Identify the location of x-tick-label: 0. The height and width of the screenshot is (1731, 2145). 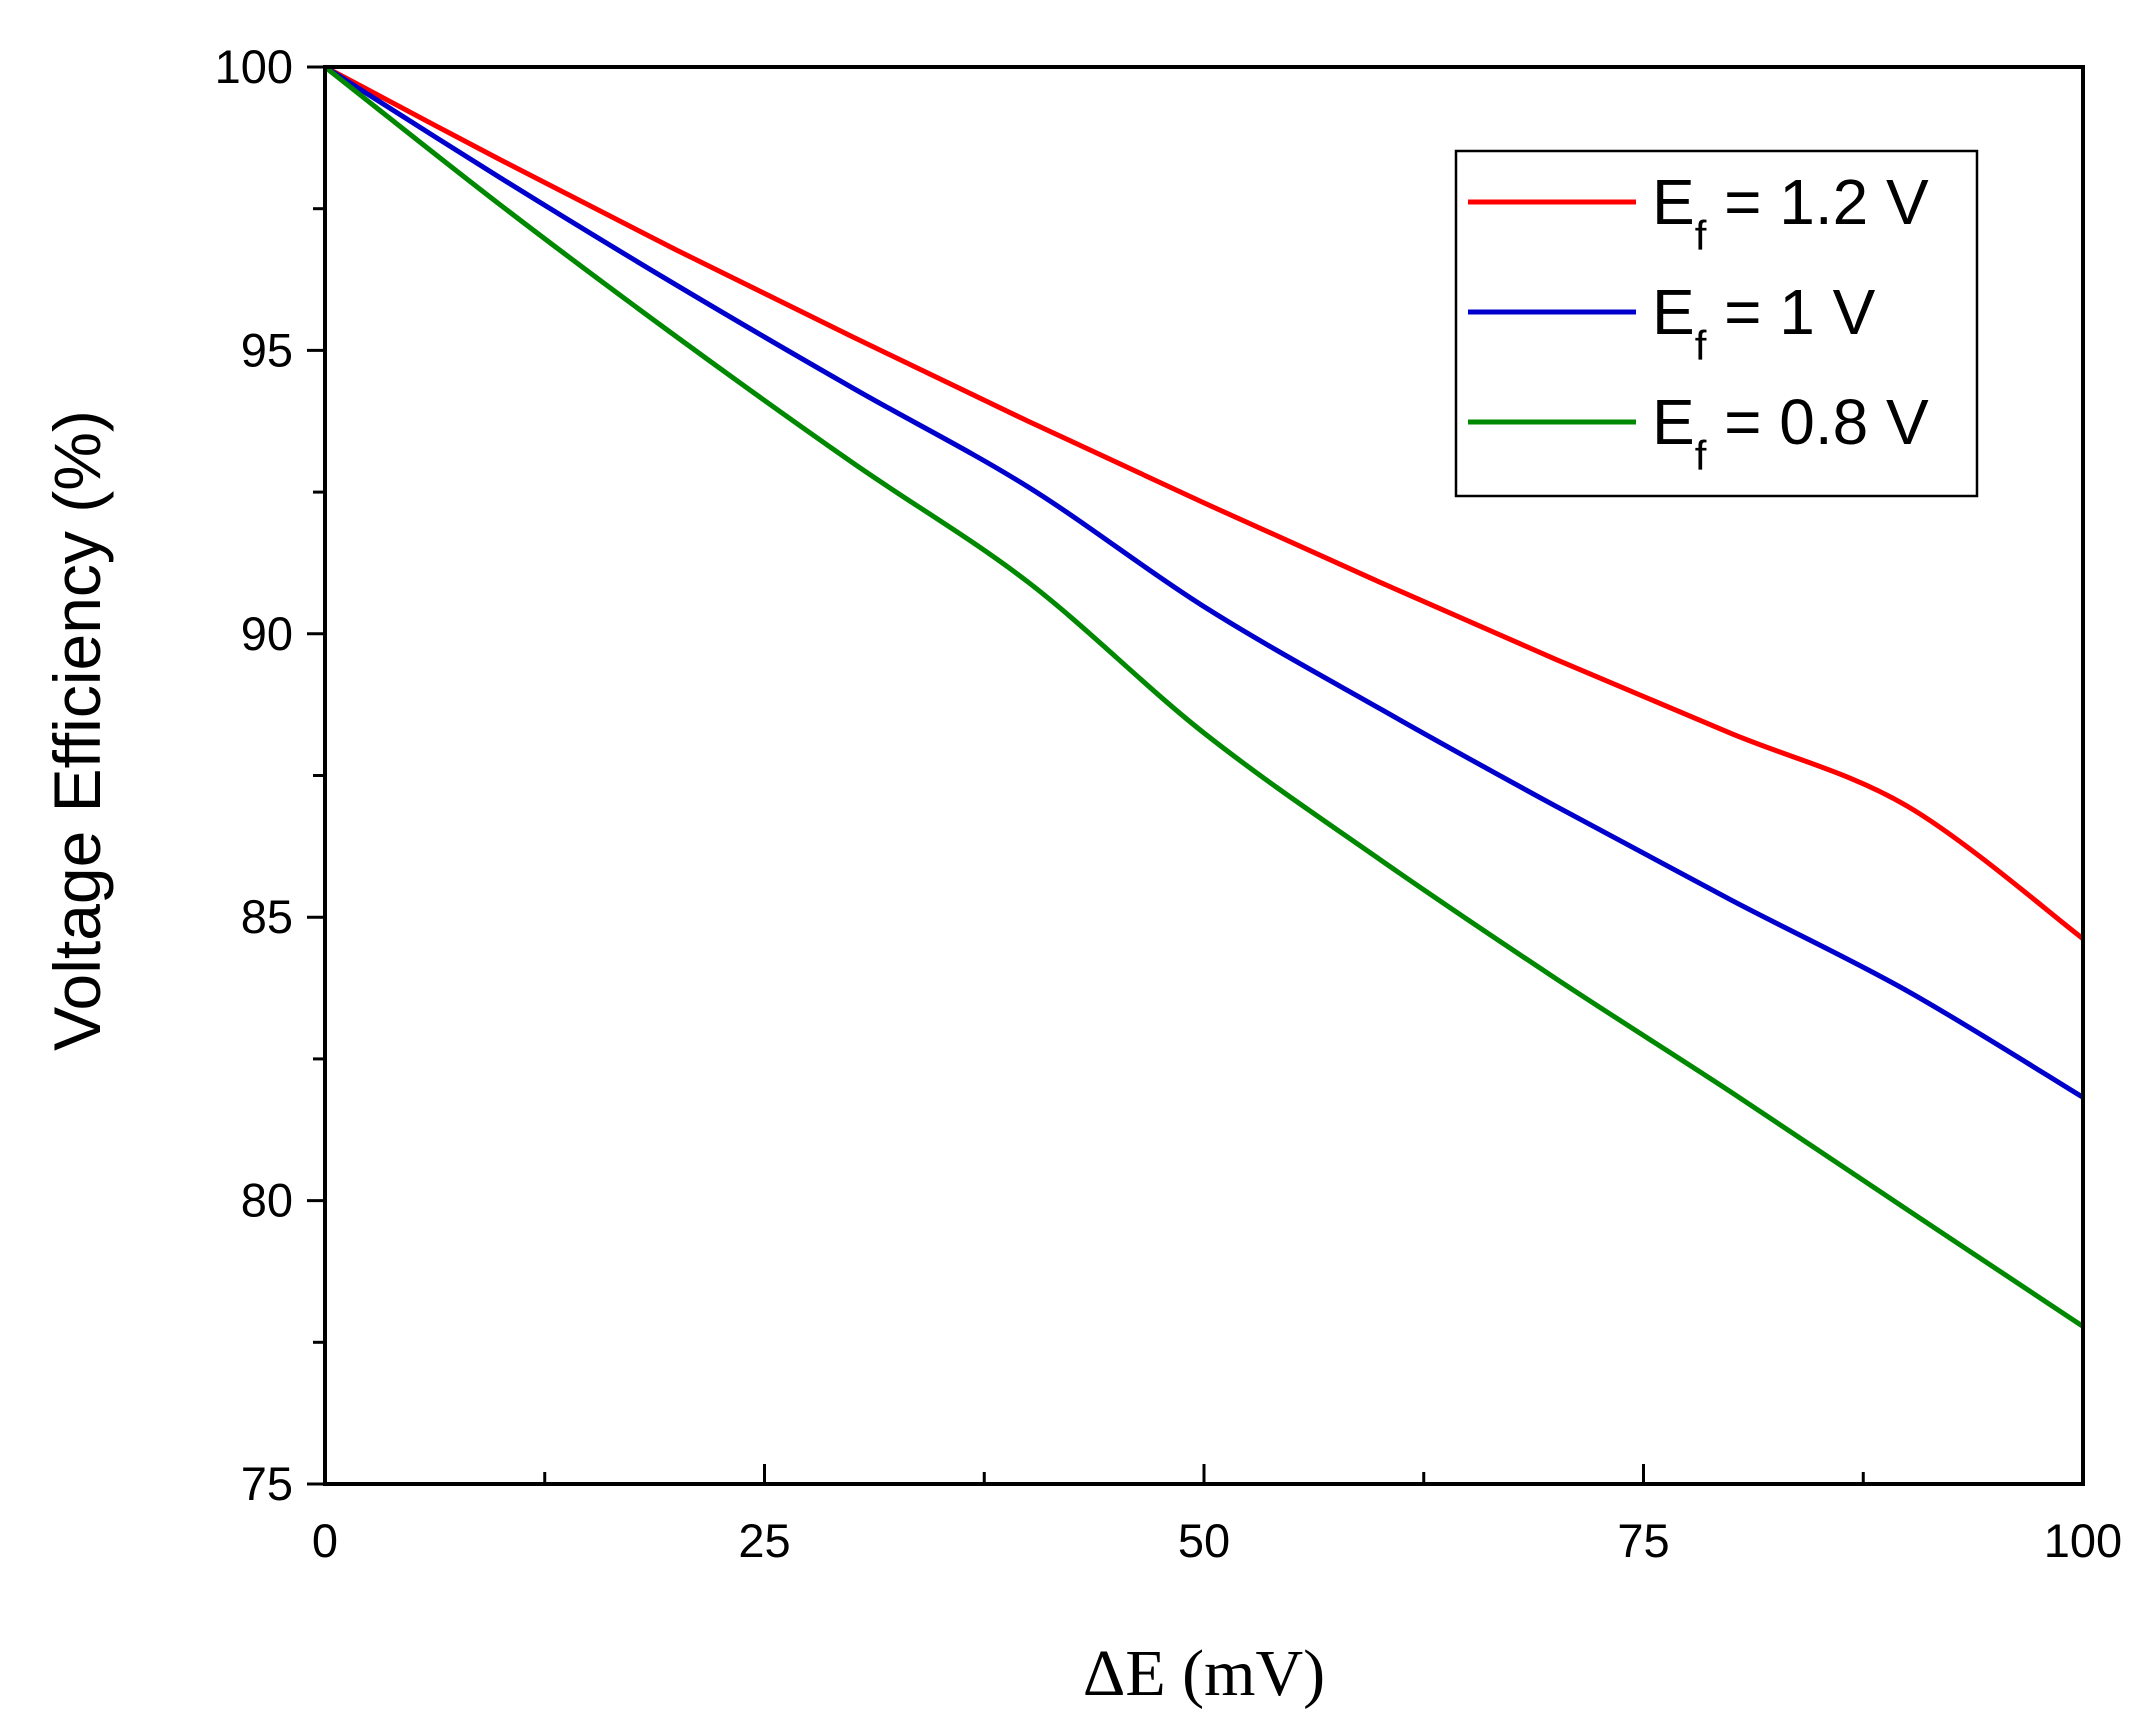
(325, 1540).